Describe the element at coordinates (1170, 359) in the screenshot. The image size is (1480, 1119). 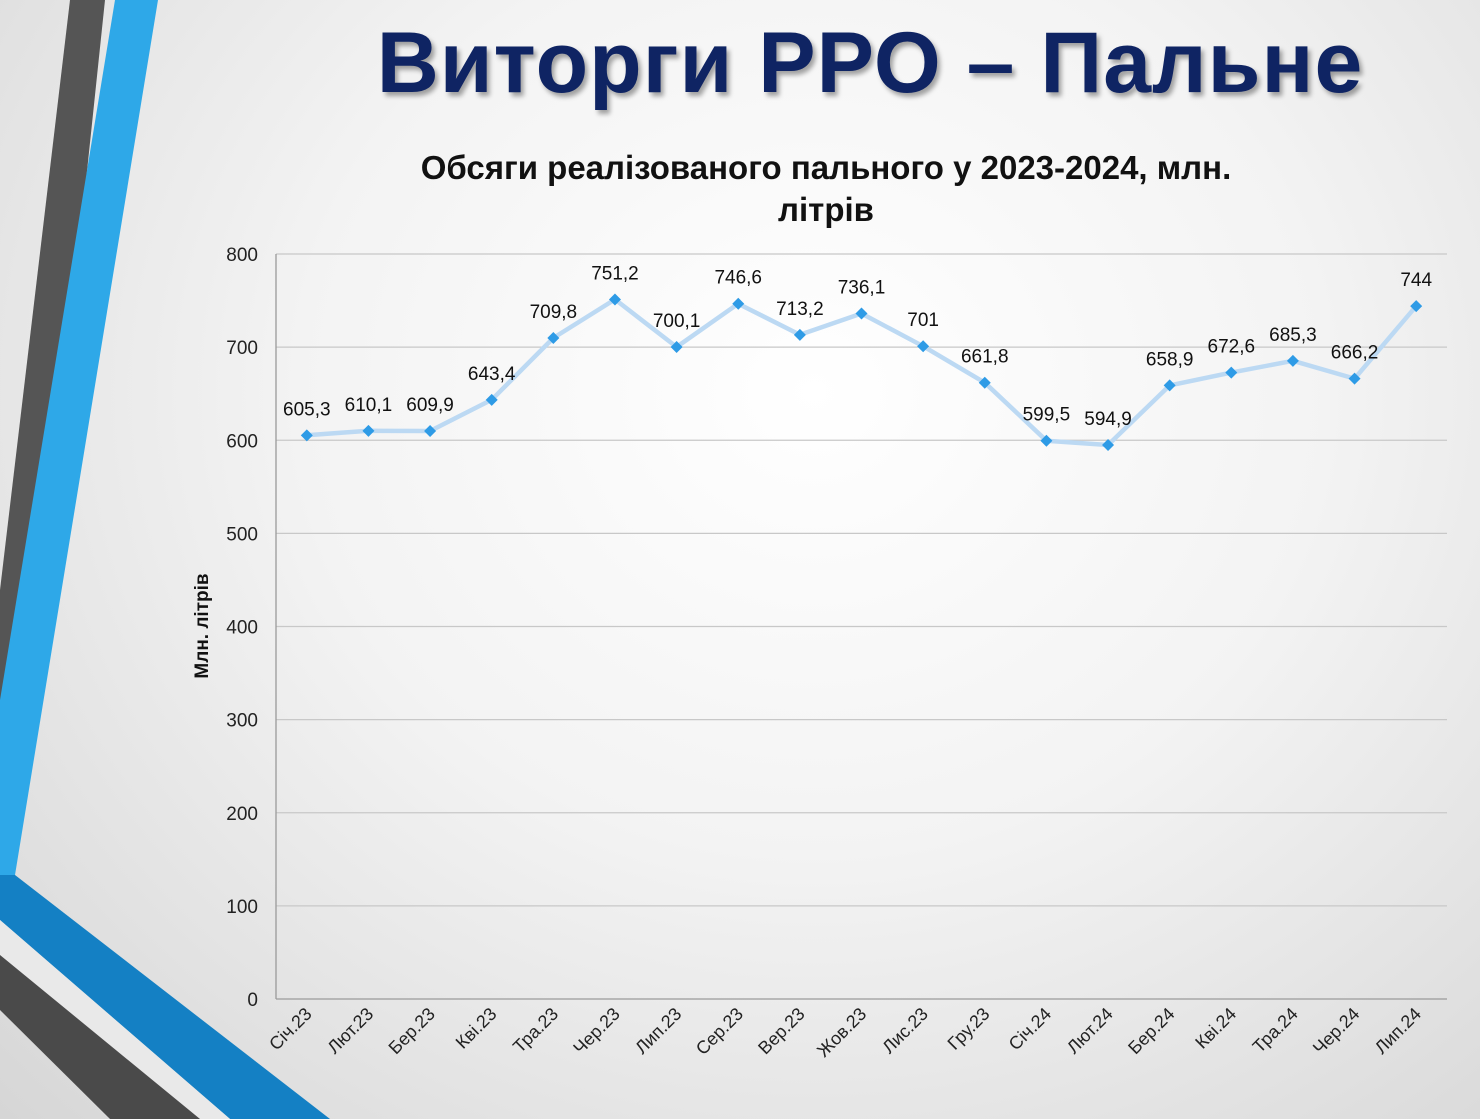
I see `data-label: 658,9` at that location.